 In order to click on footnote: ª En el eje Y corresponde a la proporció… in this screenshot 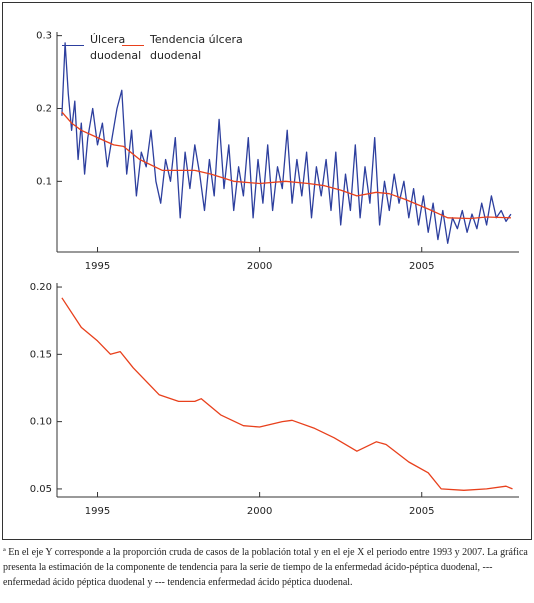, I will do `click(265, 567)`.